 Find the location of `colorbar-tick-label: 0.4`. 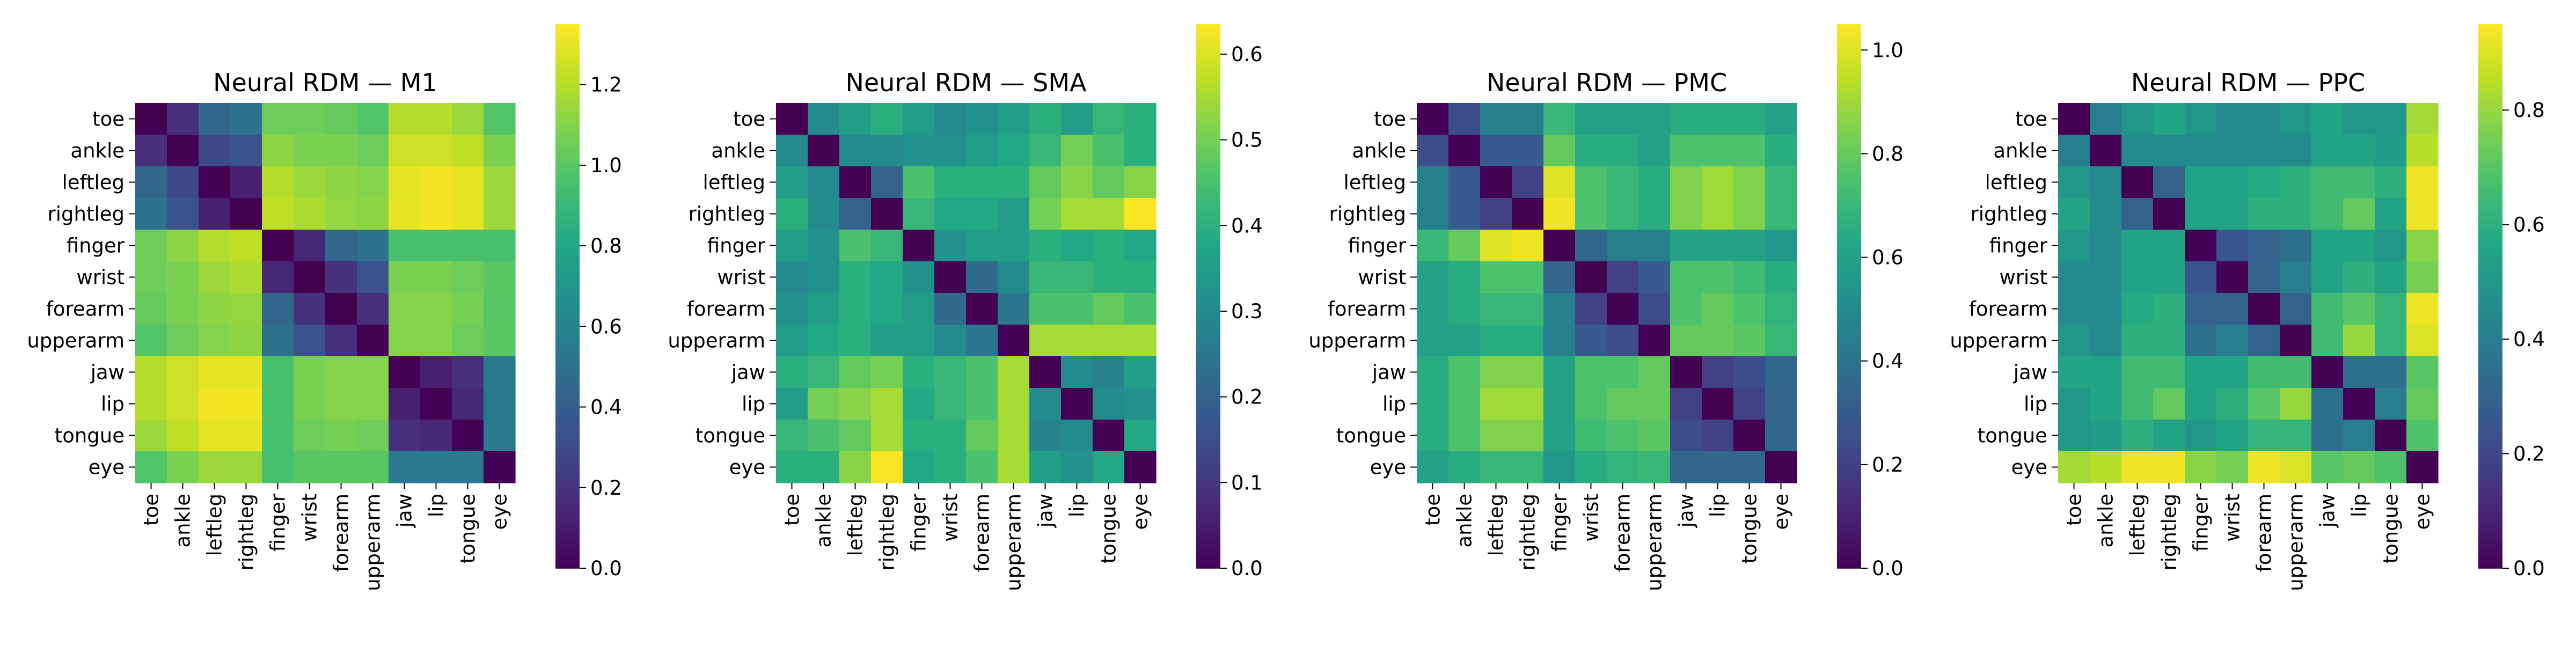

colorbar-tick-label: 0.4 is located at coordinates (2529, 340).